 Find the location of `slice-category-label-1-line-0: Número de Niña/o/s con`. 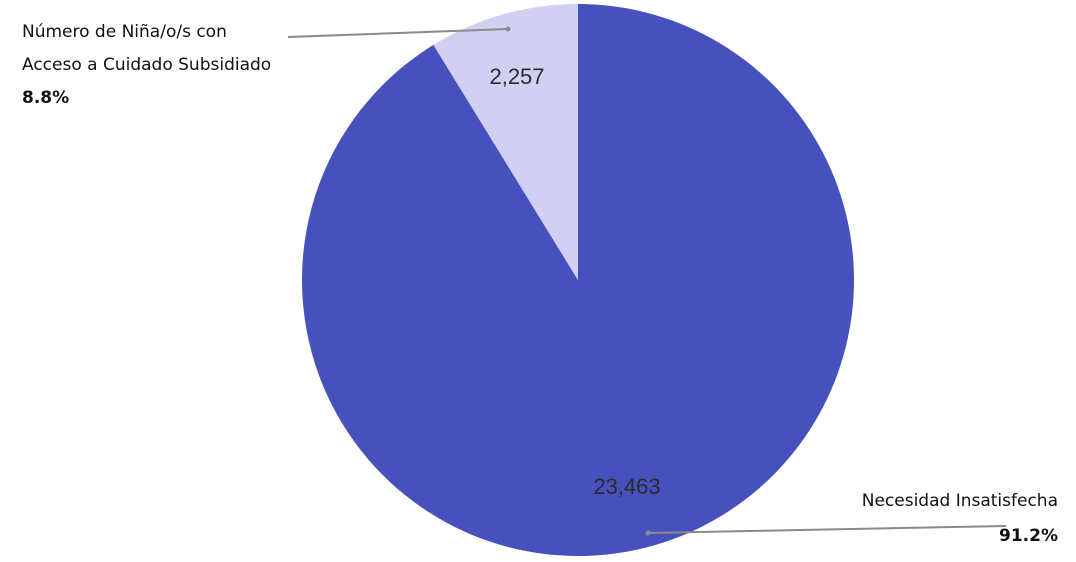

slice-category-label-1-line-0: Número de Niña/o/s con is located at coordinates (124, 32).